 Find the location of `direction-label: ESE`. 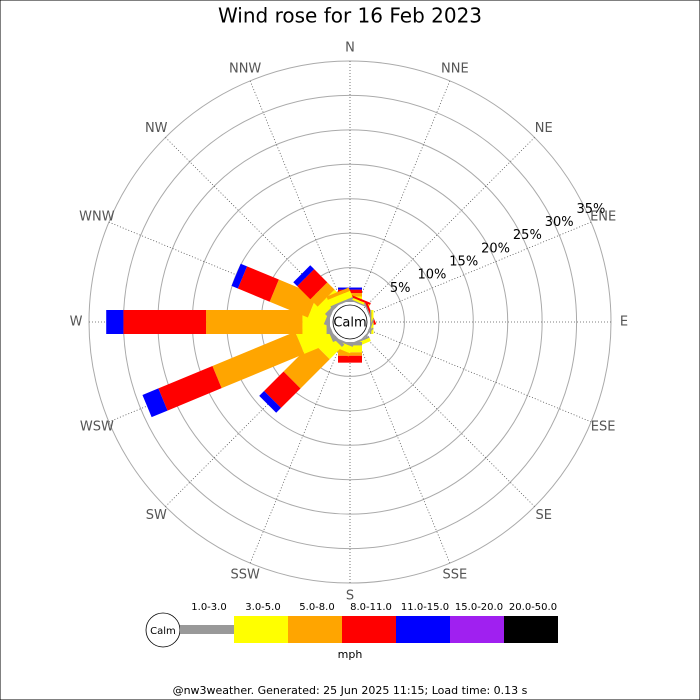

direction-label: ESE is located at coordinates (603, 426).